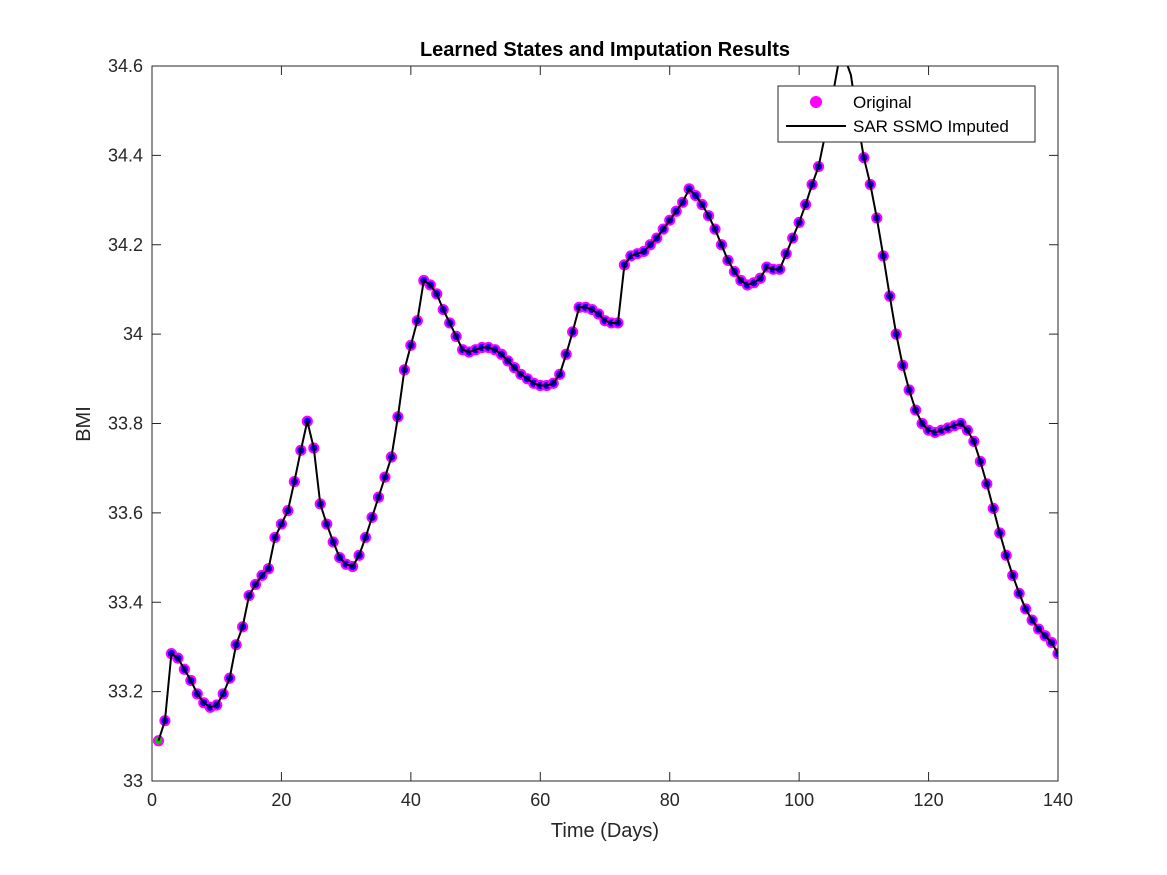  I want to click on x-tick-label: 140, so click(1058, 800).